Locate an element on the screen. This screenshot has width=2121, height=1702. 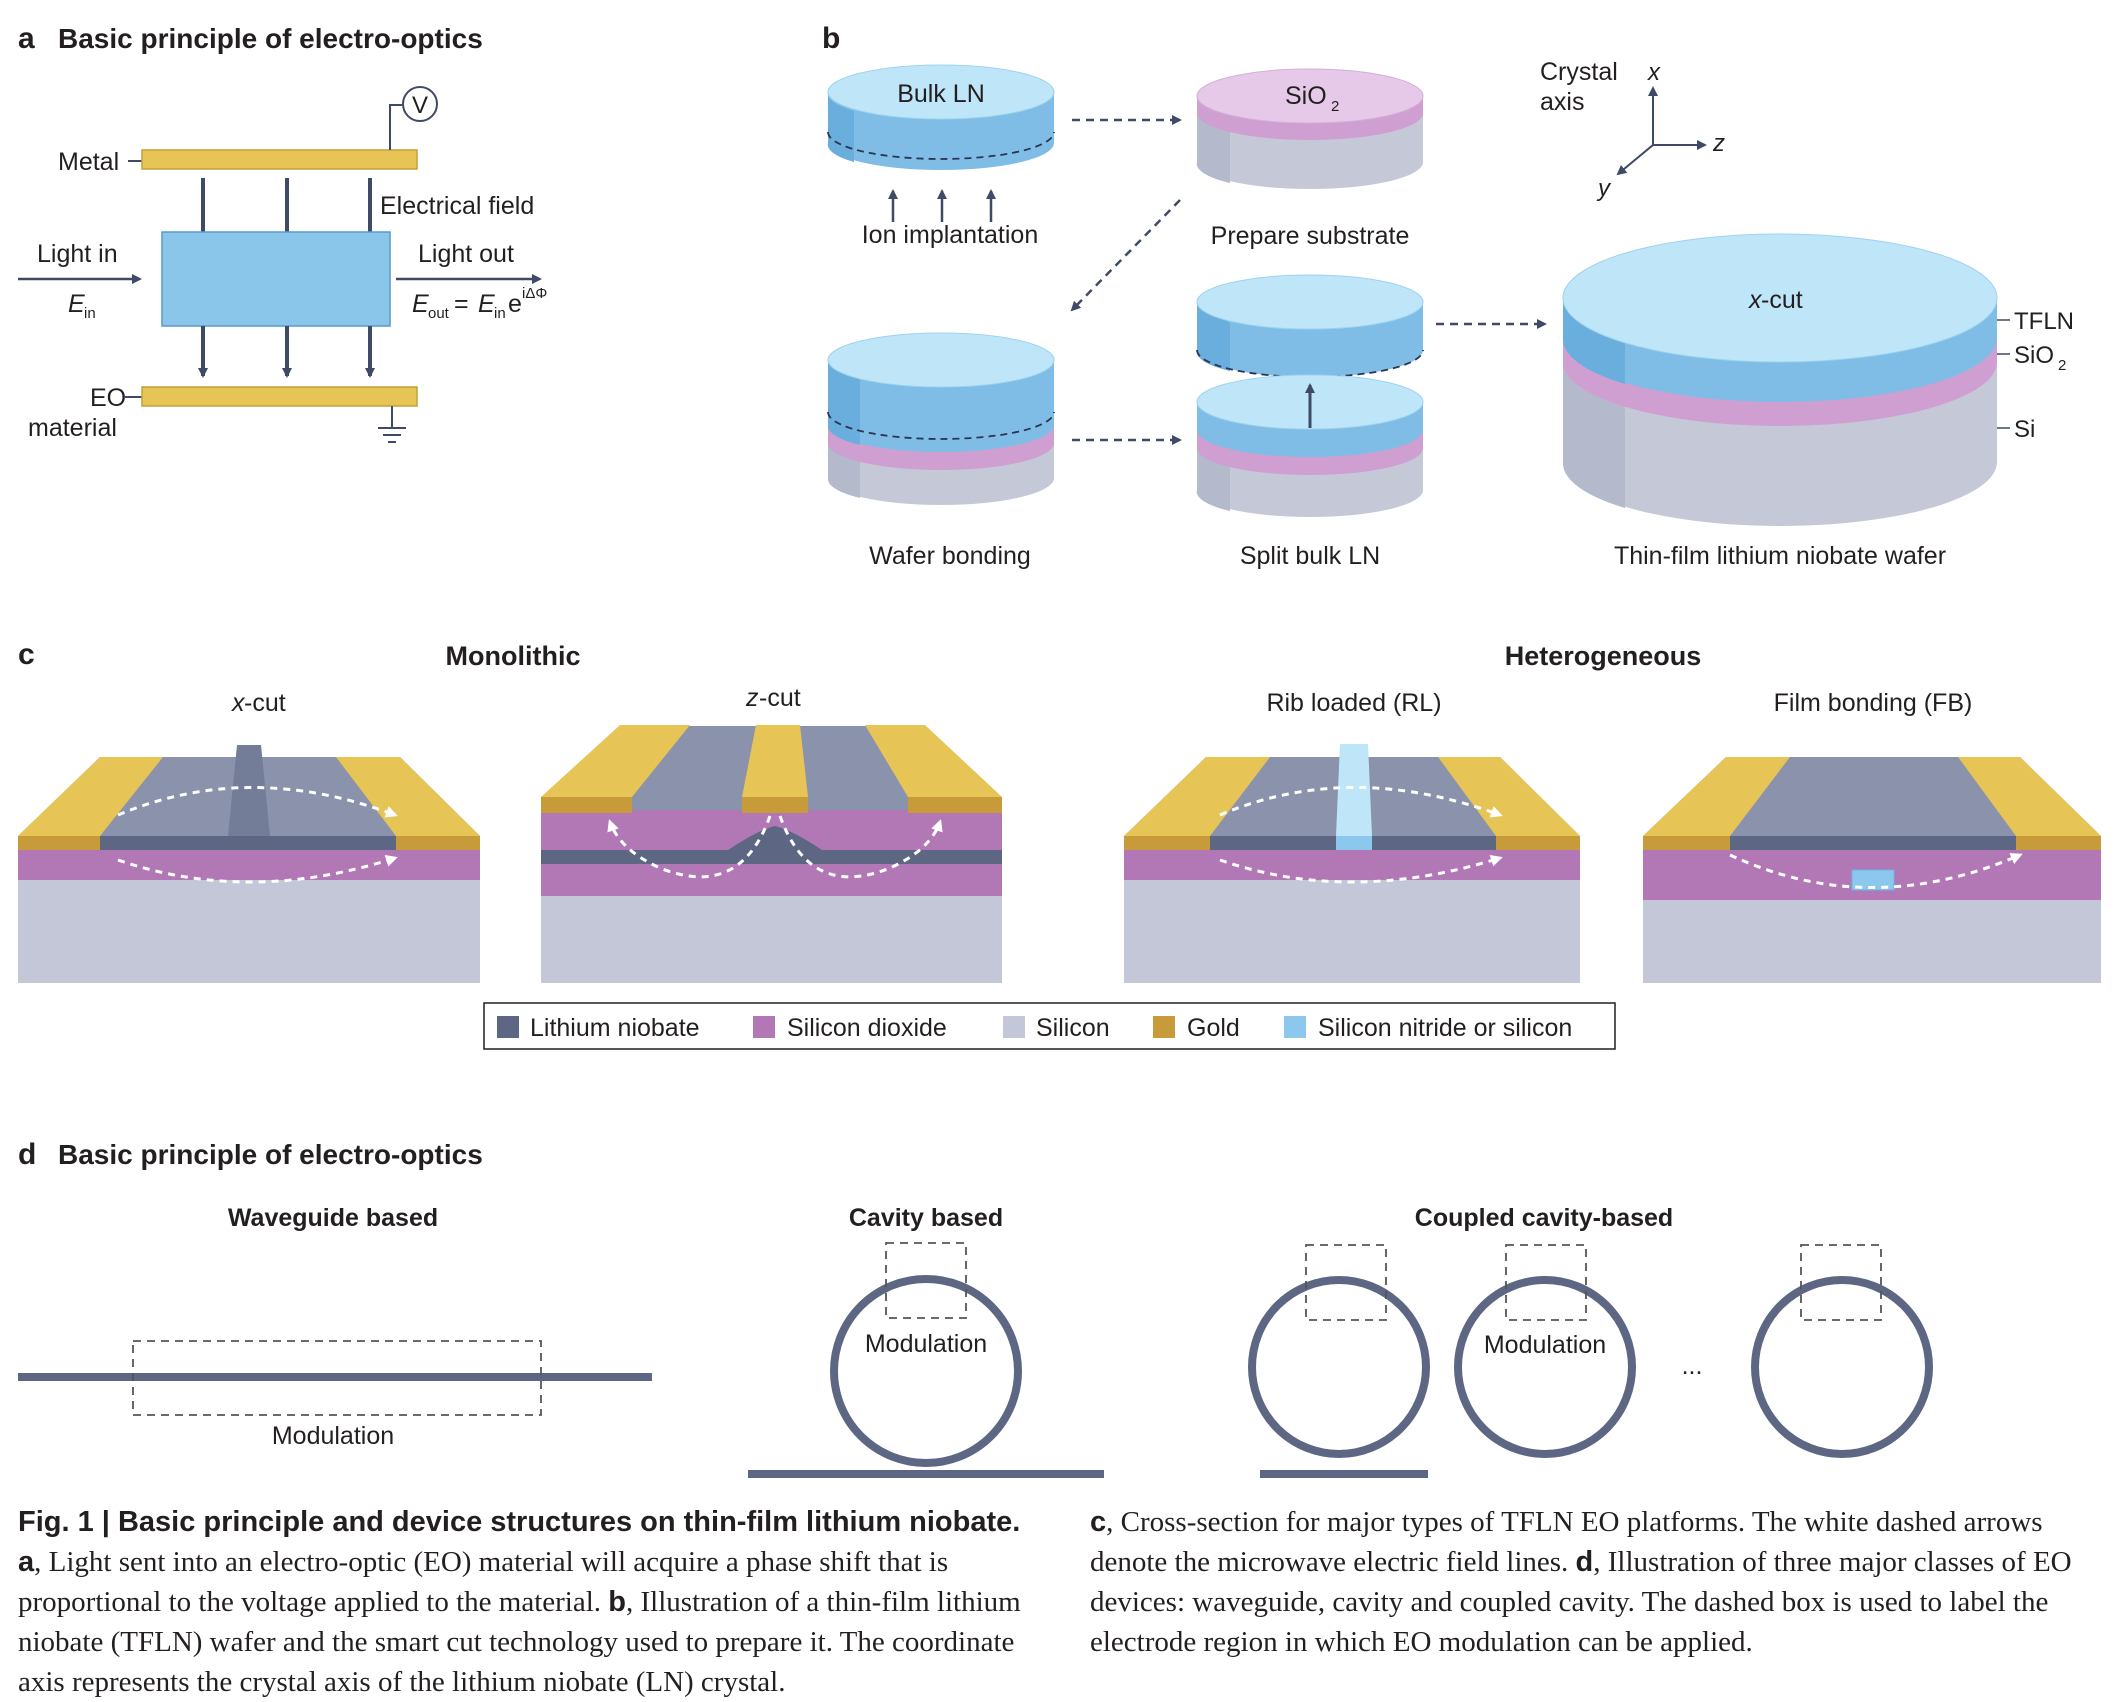
metal-label: Metal is located at coordinates (88, 162).